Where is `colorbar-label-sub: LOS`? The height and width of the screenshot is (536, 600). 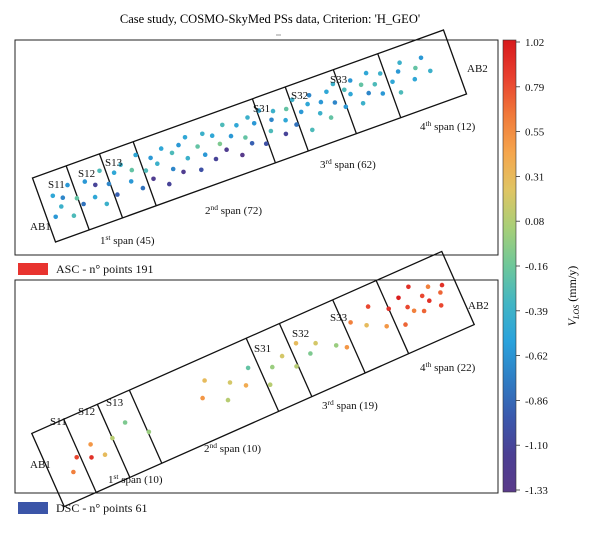 colorbar-label-sub: LOS is located at coordinates (576, 312).